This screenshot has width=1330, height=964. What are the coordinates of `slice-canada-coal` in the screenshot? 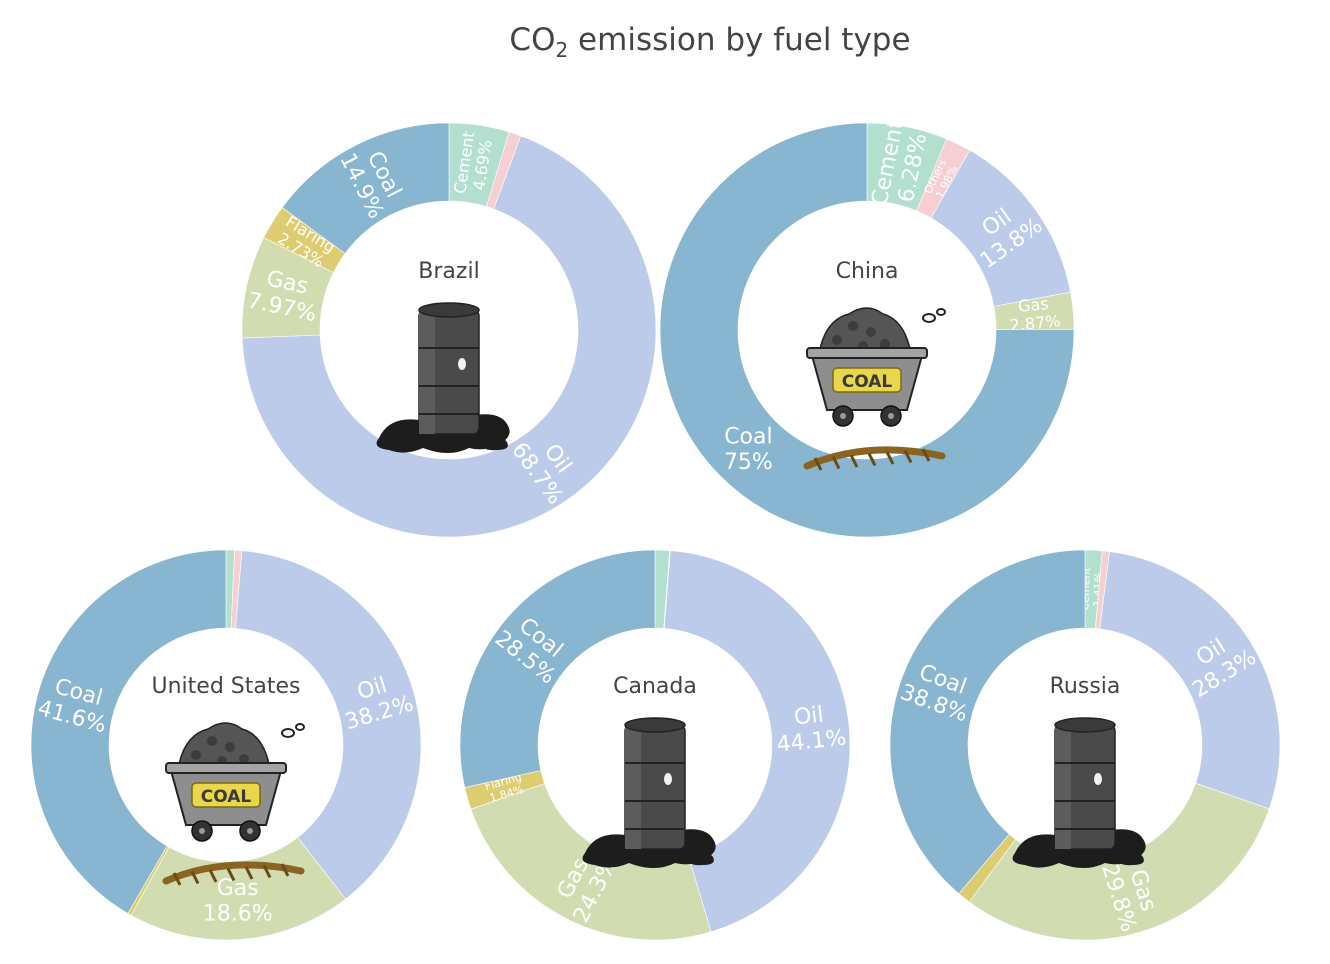 It's located at (557, 668).